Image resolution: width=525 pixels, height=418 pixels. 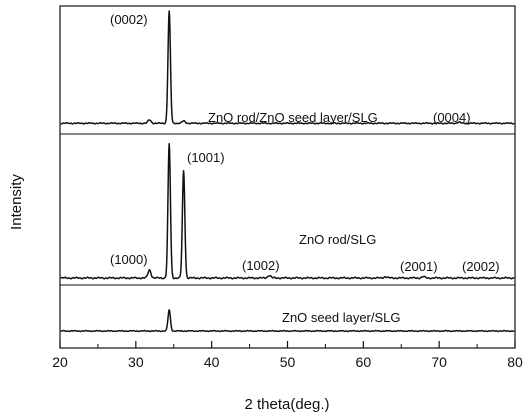 I want to click on annotation-2: ZnO rod/ZnO seed layer/SLG, so click(x=293, y=117).